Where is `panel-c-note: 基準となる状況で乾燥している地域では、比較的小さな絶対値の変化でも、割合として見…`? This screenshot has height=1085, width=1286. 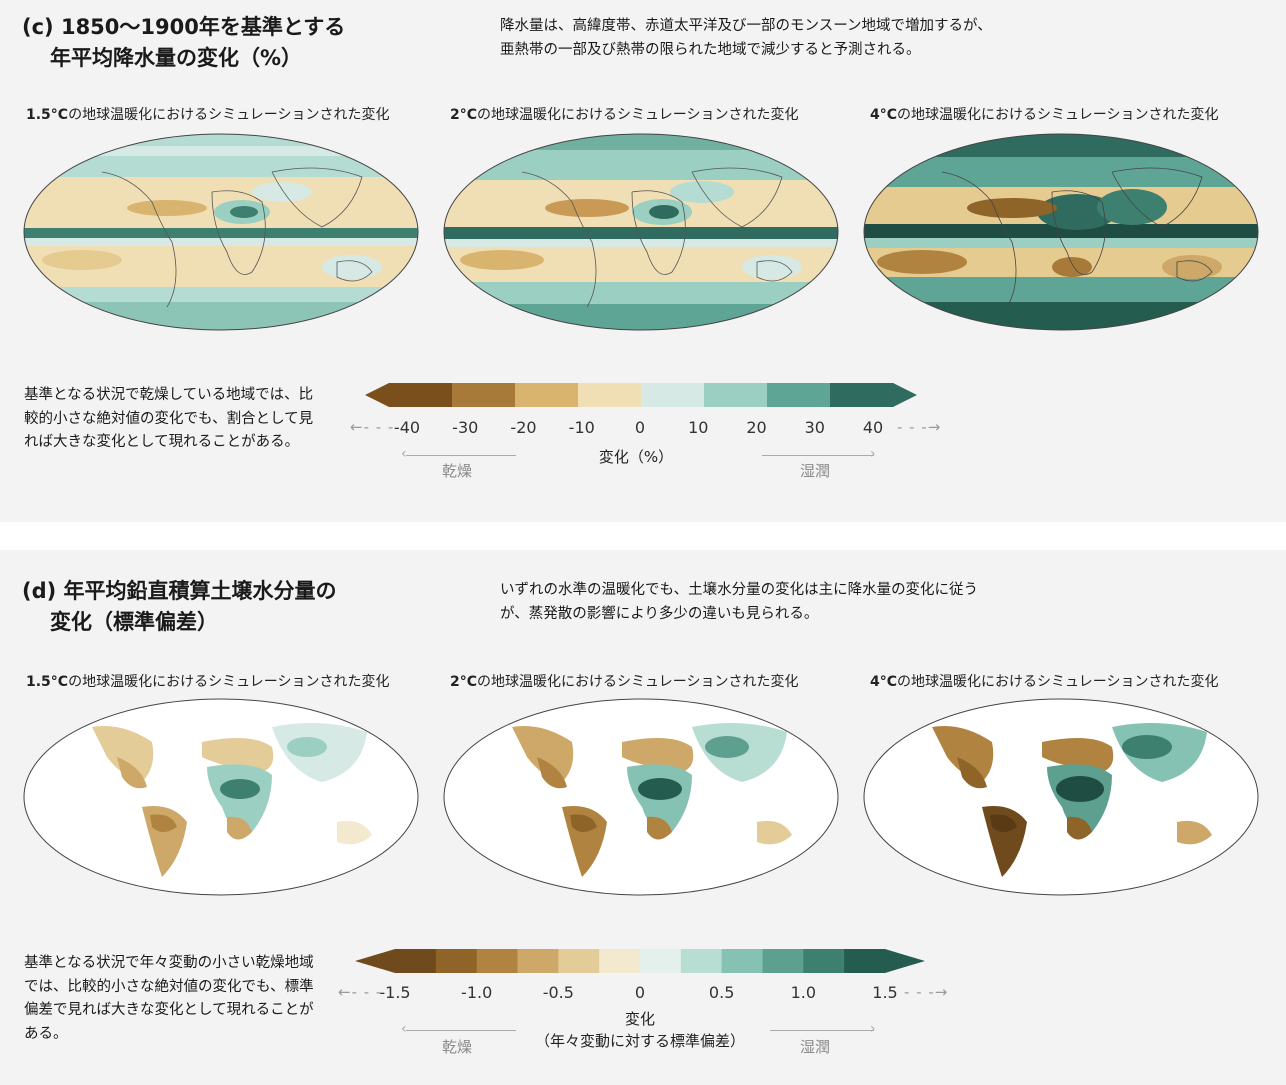
panel-c-note: 基準となる状況で乾燥している地域では、比較的小さな絶対値の変化でも、割合として見… is located at coordinates (169, 418).